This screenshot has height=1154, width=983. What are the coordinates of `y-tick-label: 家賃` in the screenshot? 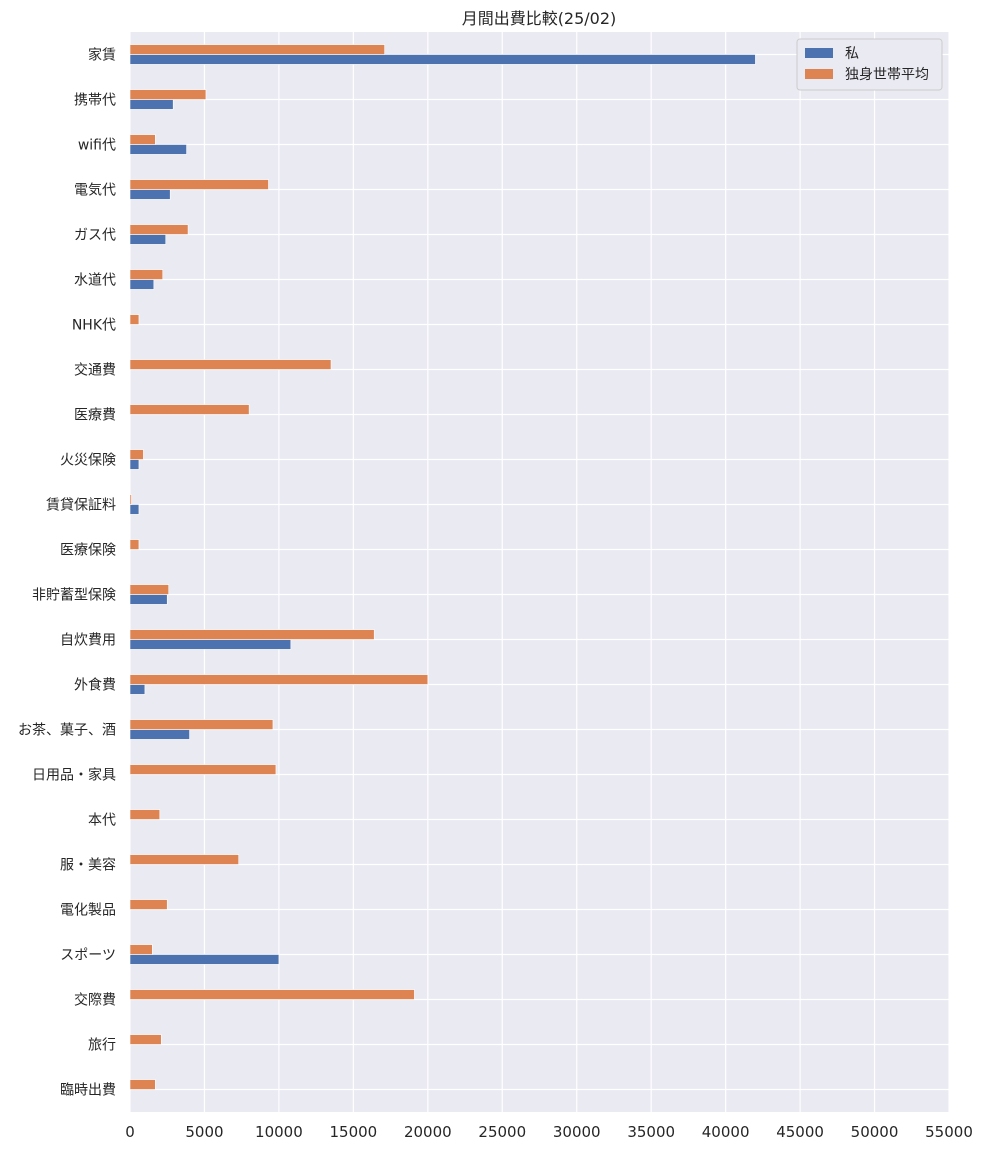 It's located at (102, 55).